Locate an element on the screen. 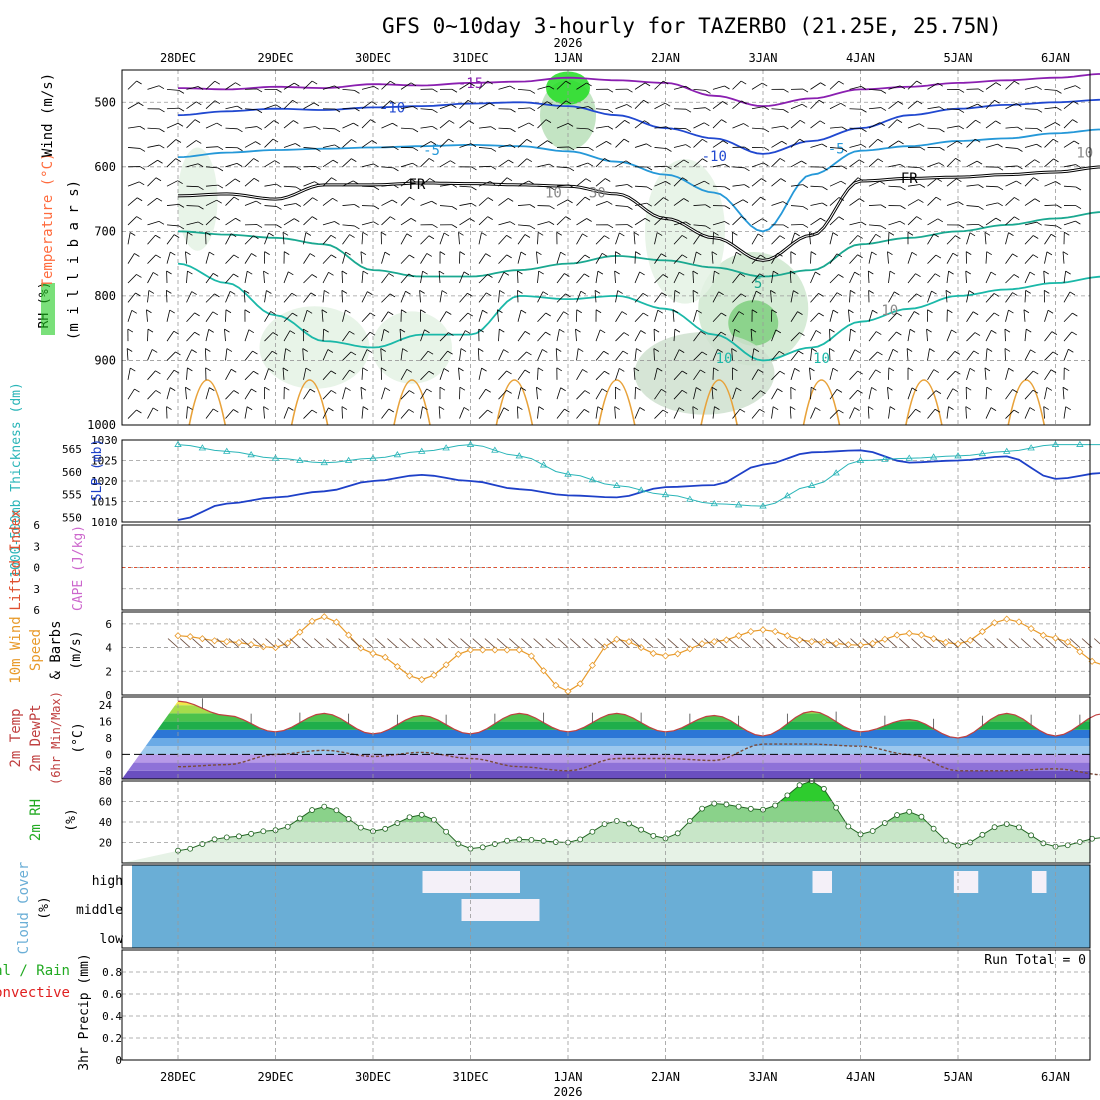 The height and width of the screenshot is (1100, 1100). pressure-tick-label: 700 is located at coordinates (105, 231).